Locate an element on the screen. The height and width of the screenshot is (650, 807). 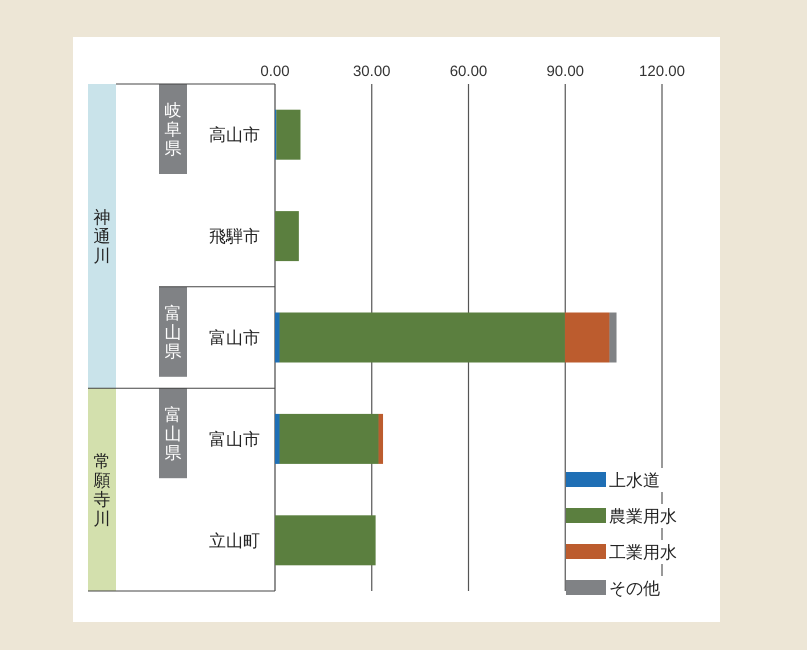
x-tick-label: 30.00 is located at coordinates (371, 71).